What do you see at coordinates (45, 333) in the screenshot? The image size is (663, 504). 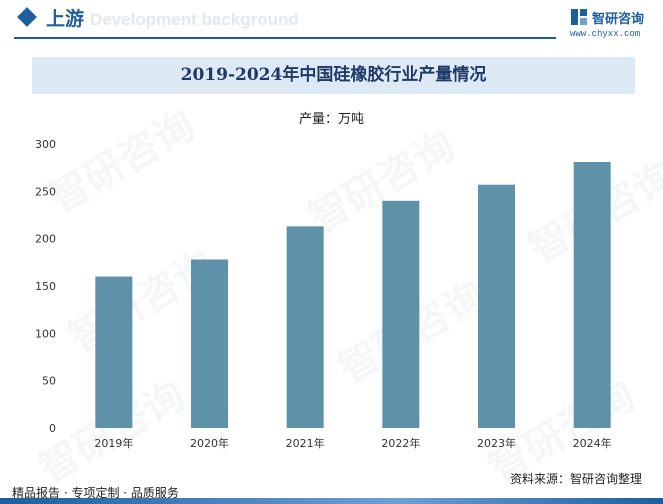 I see `y-tick-label: 100` at bounding box center [45, 333].